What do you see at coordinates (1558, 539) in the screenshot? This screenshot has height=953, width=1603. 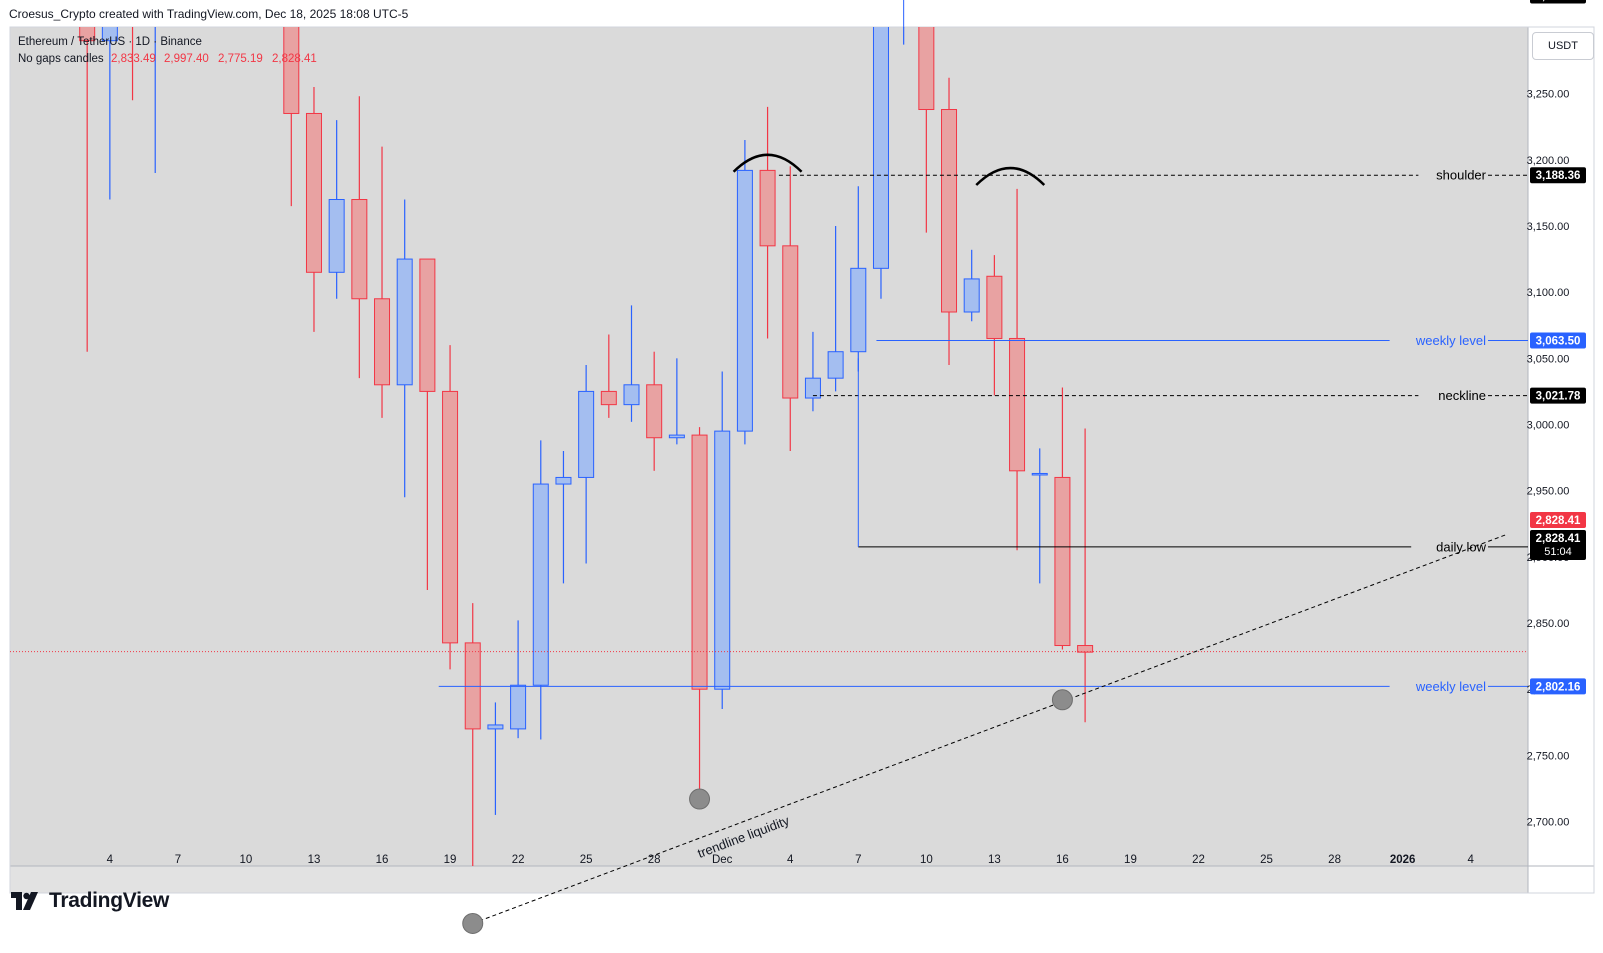 I see `current-price-tag: 2,828.41` at bounding box center [1558, 539].